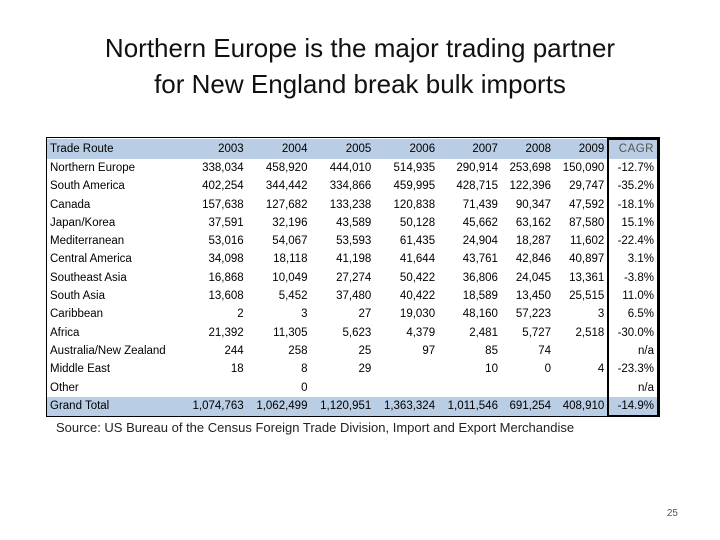 The image size is (720, 540). Describe the element at coordinates (115, 149) in the screenshot. I see `header-trade-route: Trade Route` at that location.